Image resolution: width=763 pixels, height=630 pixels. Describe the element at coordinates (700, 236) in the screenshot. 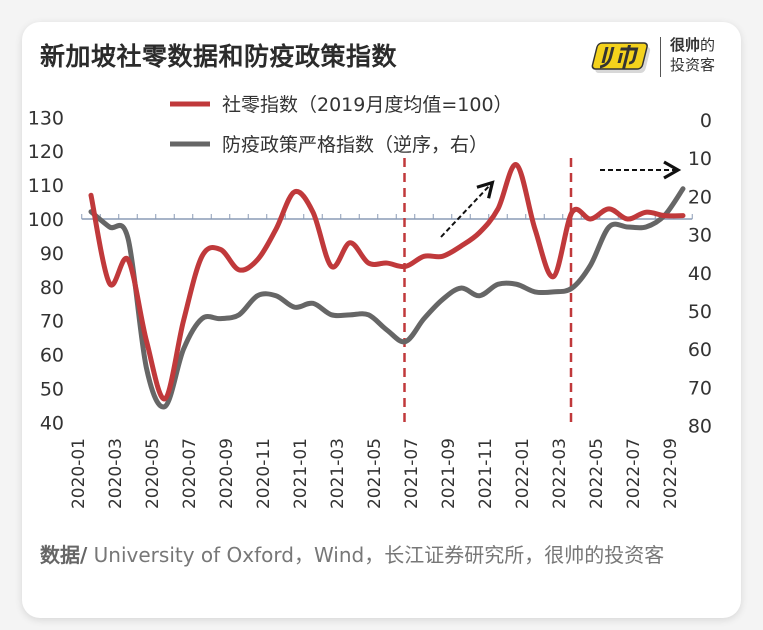

I see `right-tick-label: 30` at that location.